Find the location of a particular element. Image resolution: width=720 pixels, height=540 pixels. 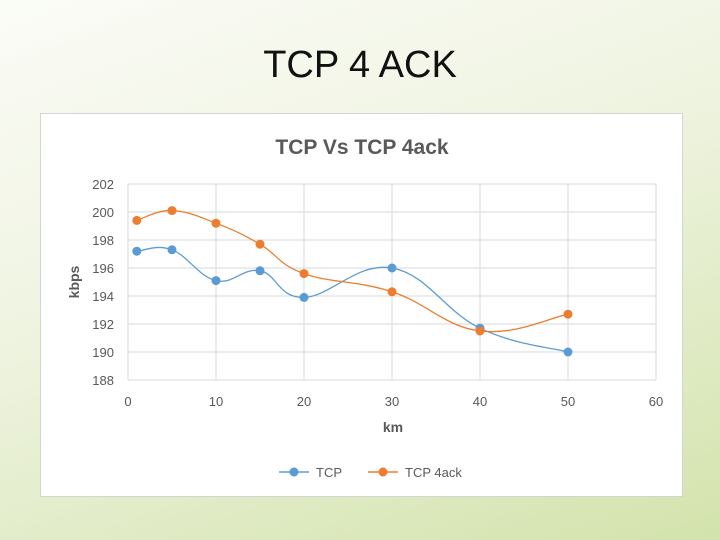

legend: TCP TCP 4ack is located at coordinates (370, 472).